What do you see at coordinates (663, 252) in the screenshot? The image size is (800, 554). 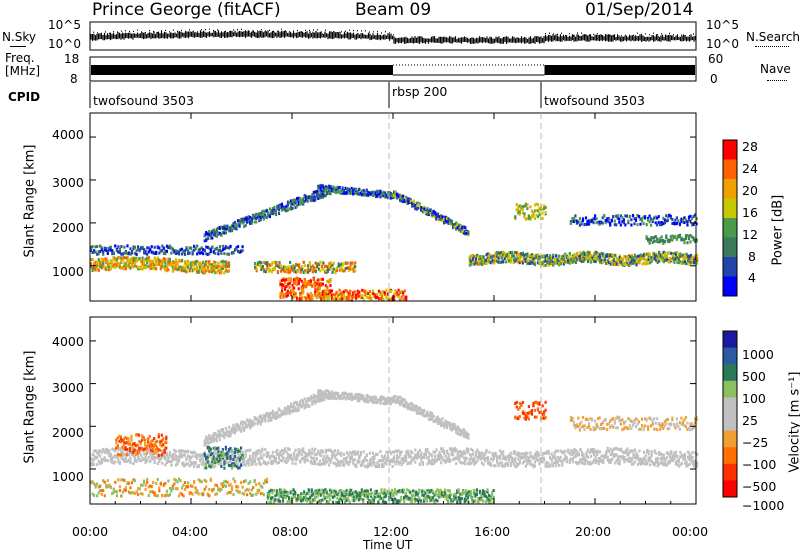 I see `power-cell-2040` at bounding box center [663, 252].